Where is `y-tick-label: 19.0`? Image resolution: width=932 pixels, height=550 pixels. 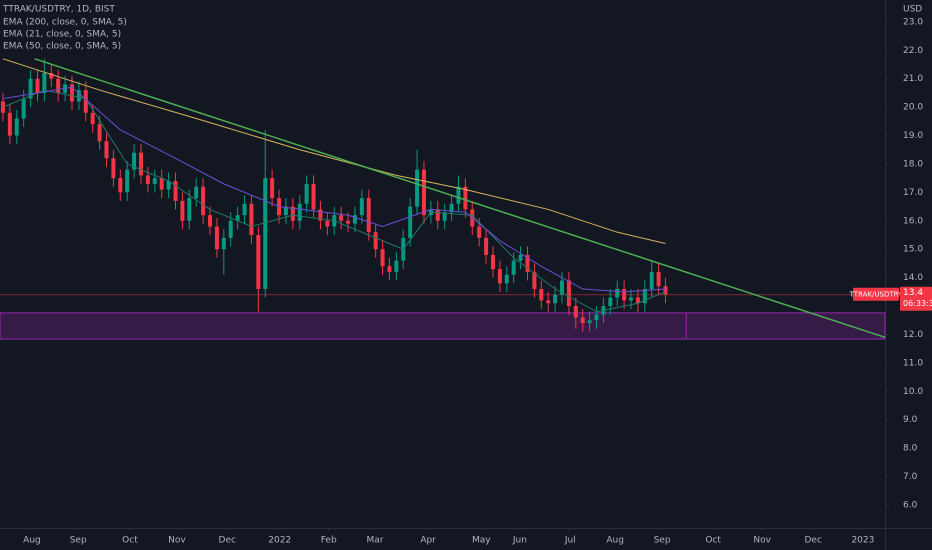
y-tick-label: 19.0 is located at coordinates (913, 136).